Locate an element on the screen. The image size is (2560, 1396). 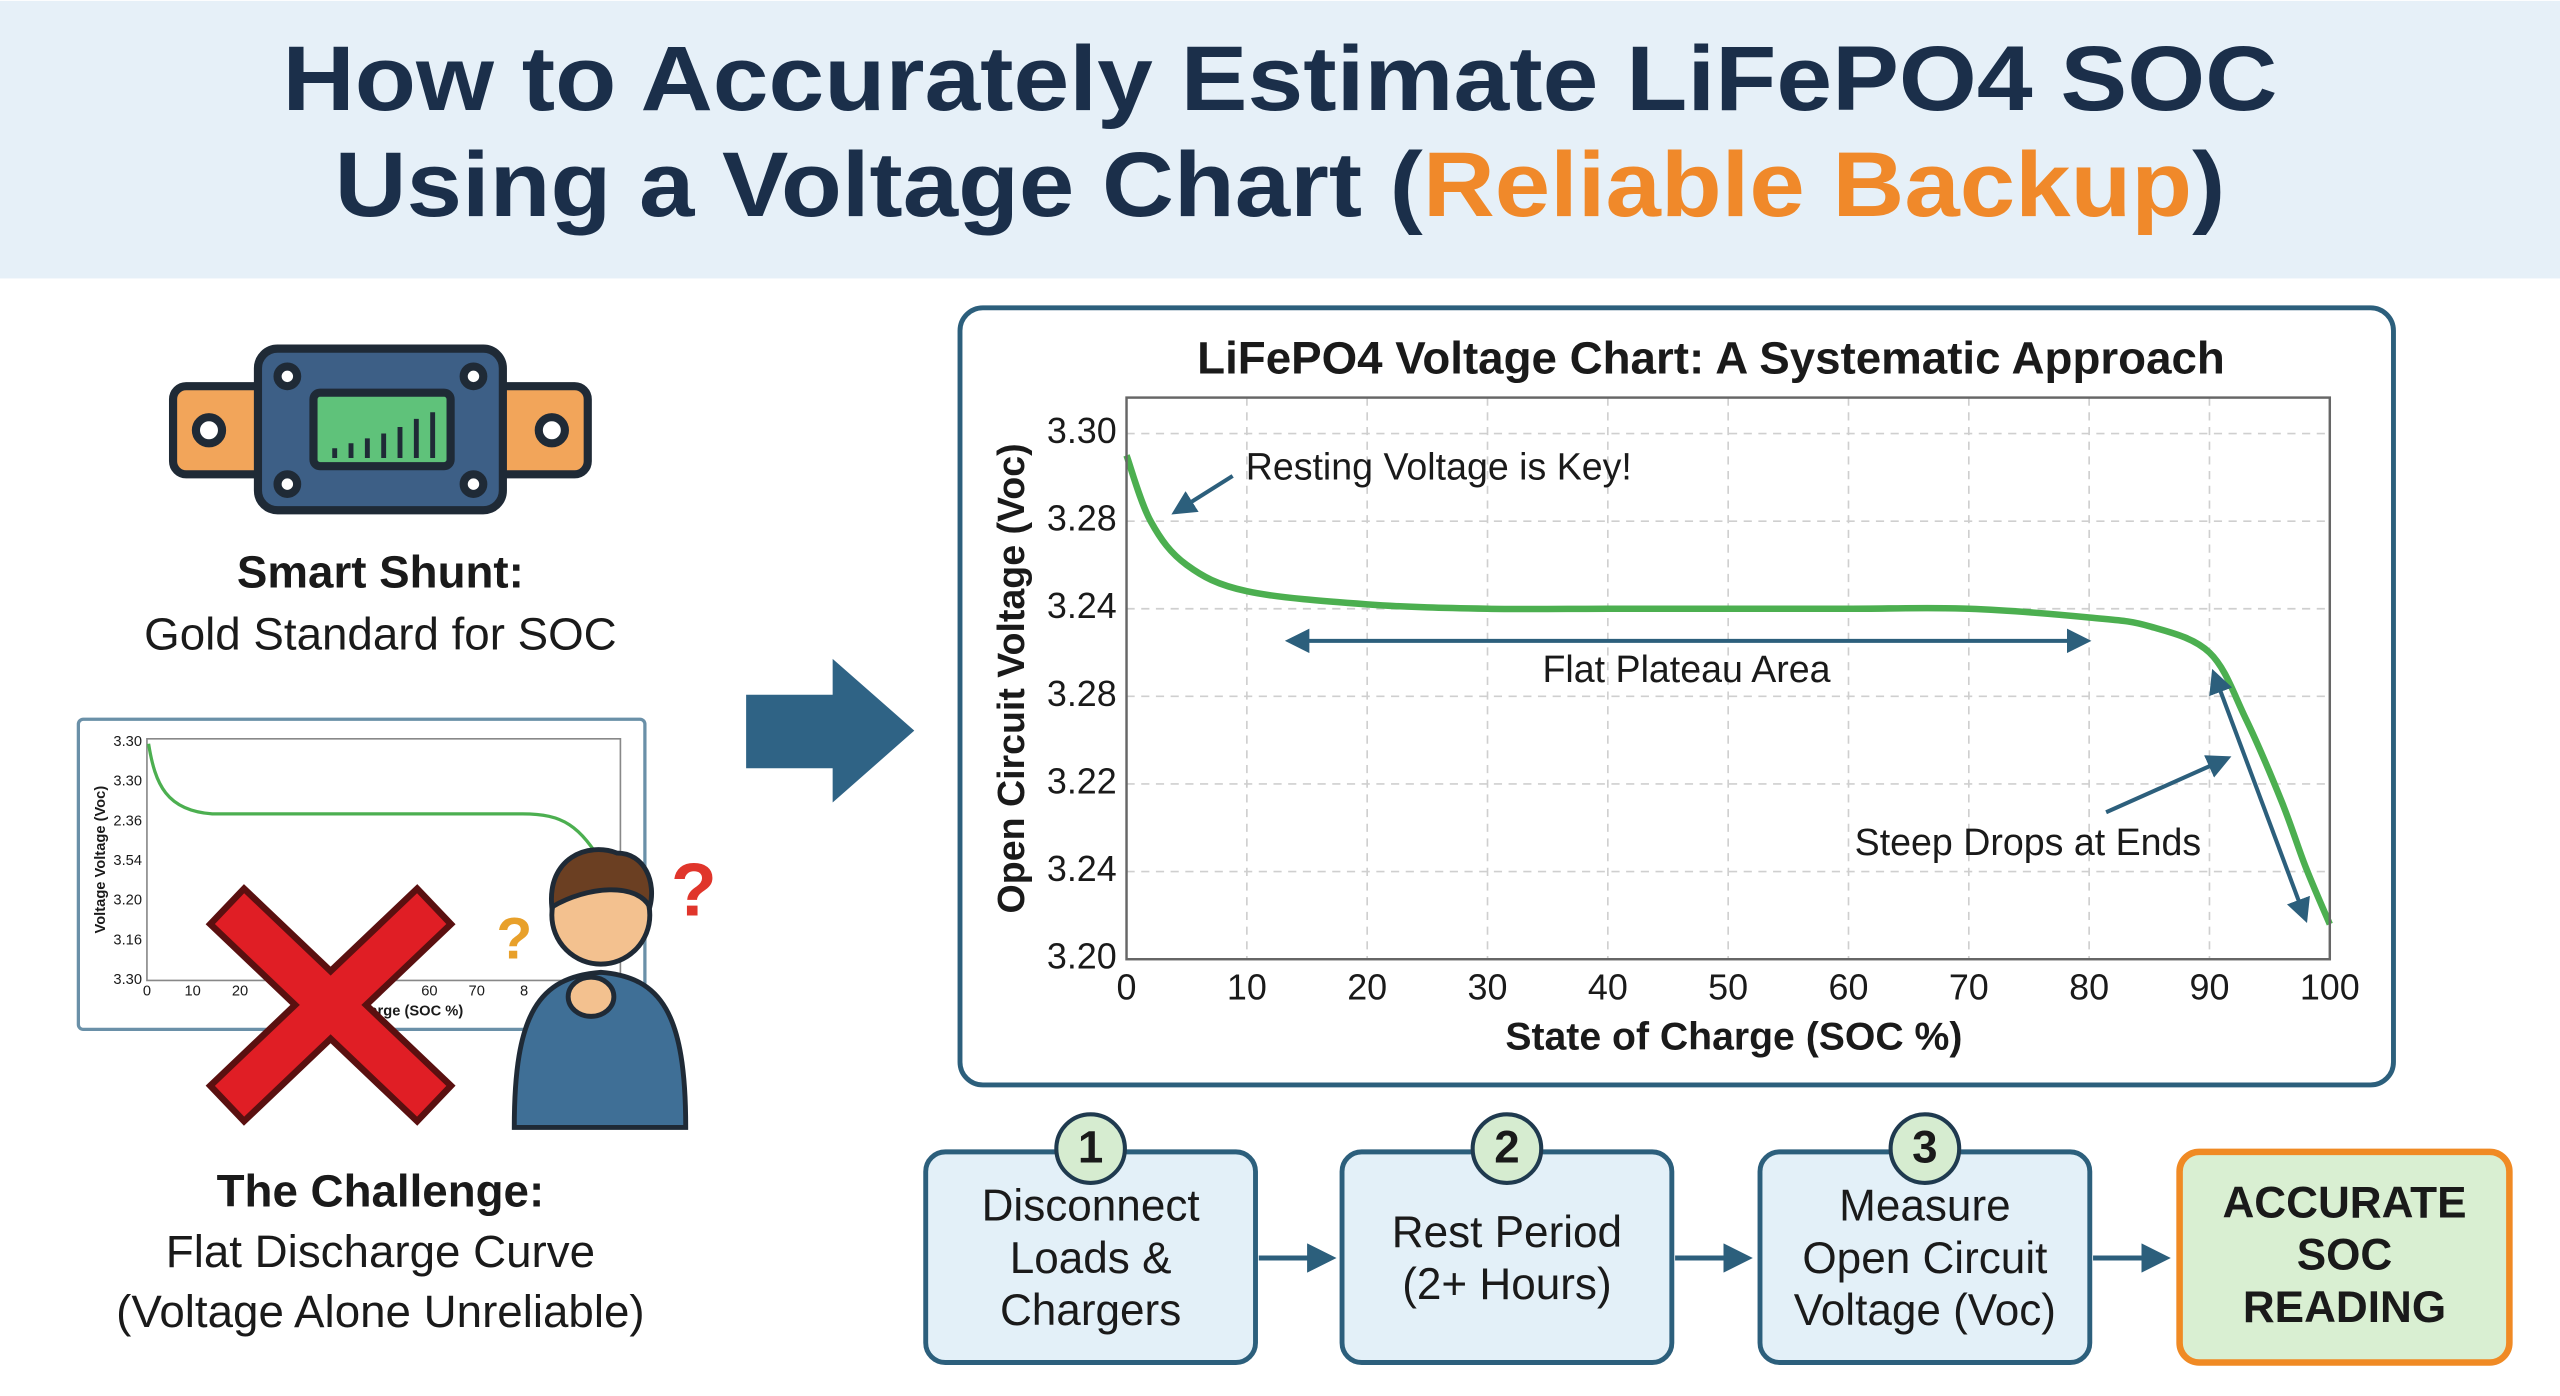
result-text: SOC is located at coordinates (2345, 1255).